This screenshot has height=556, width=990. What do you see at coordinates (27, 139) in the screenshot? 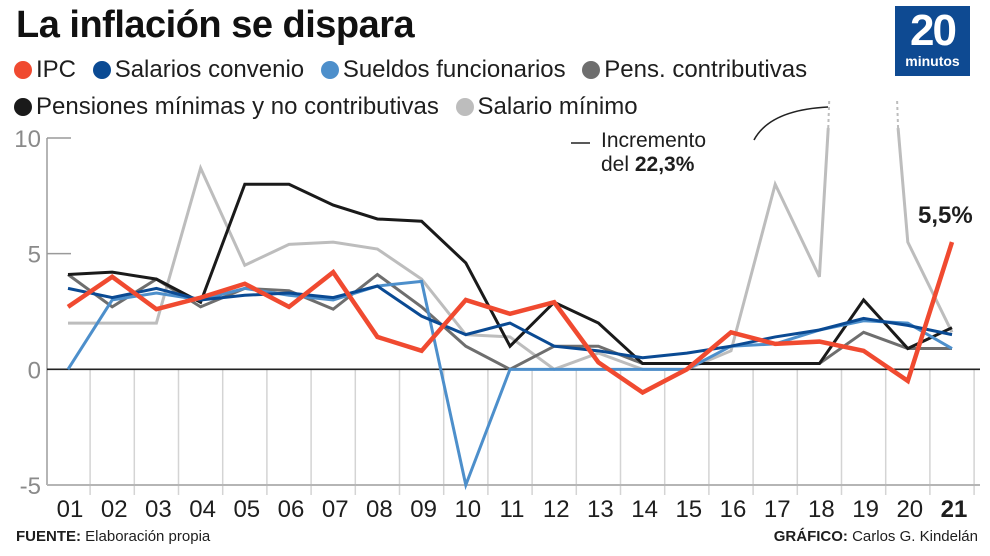
I see `y-tick-label: 10` at bounding box center [27, 139].